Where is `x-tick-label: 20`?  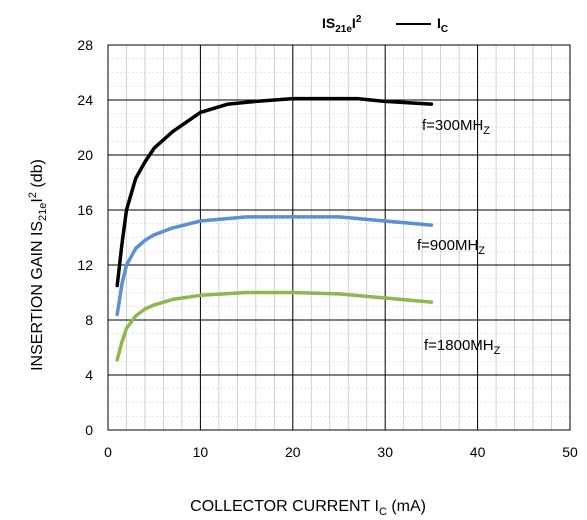
x-tick-label: 20 is located at coordinates (293, 452).